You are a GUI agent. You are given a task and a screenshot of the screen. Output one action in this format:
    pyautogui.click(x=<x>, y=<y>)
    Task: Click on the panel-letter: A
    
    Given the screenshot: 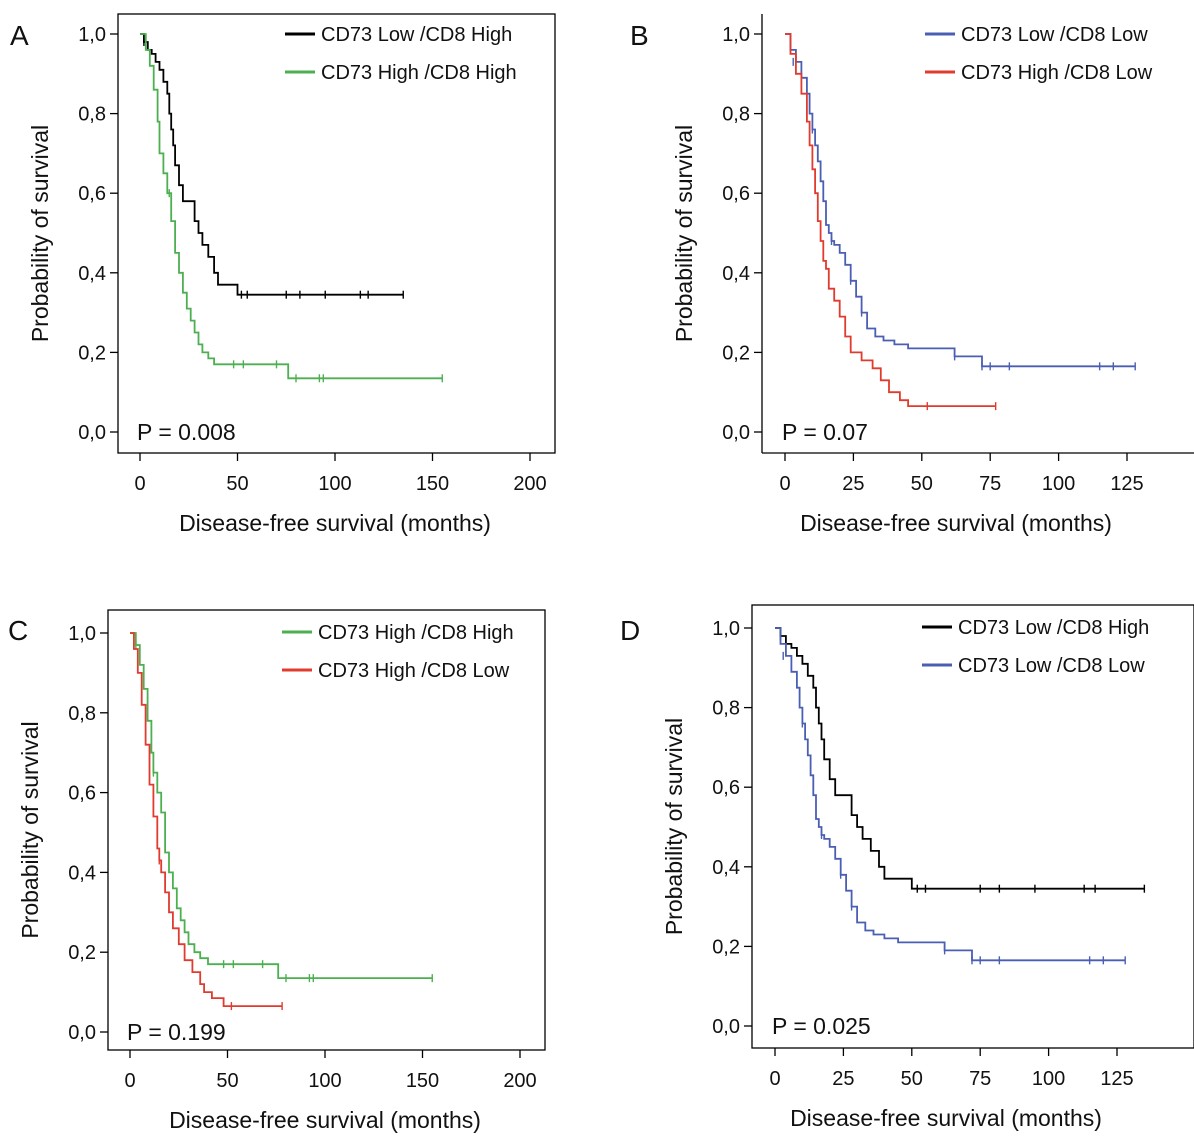 What is the action you would take?
    pyautogui.click(x=19, y=35)
    